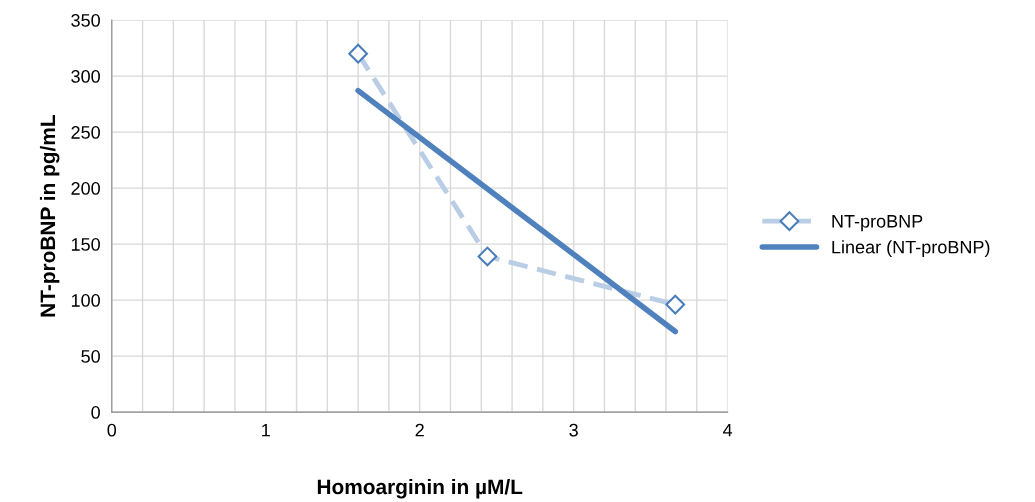 The height and width of the screenshot is (502, 1035). Describe the element at coordinates (85, 20) in the screenshot. I see `y-tick-label: 350` at that location.